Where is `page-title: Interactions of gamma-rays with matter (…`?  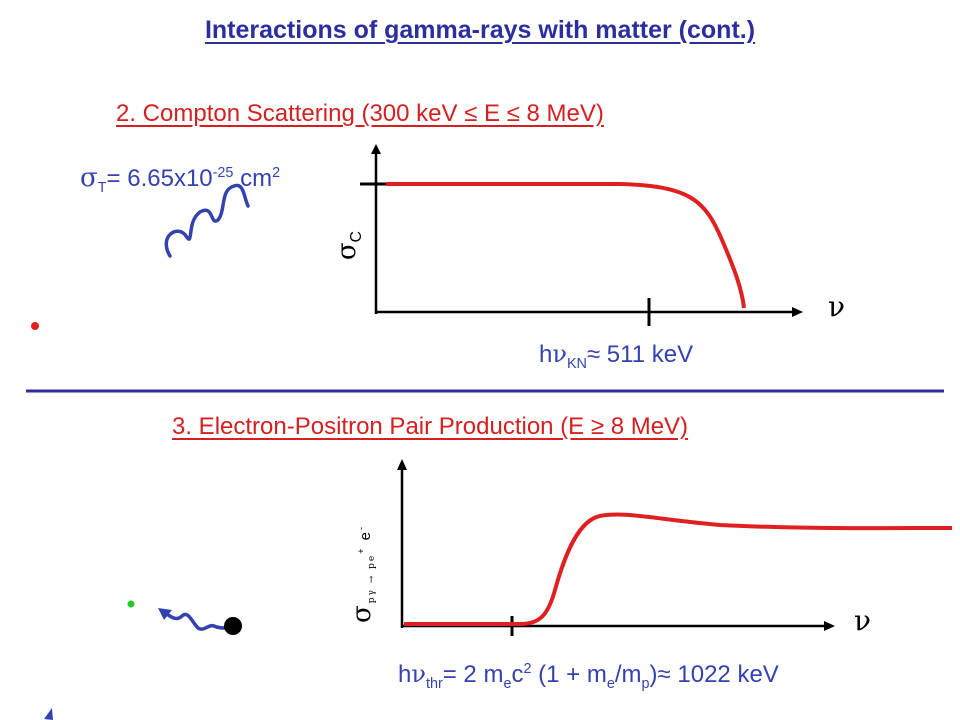
page-title: Interactions of gamma-rays with matter (… is located at coordinates (480, 30).